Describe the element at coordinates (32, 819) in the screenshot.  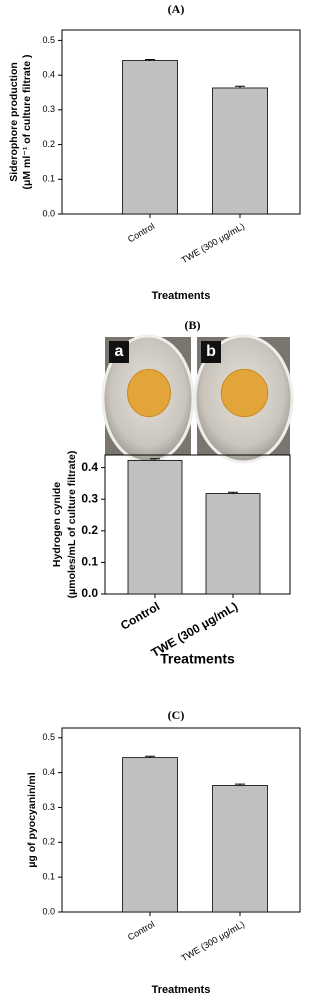
I see `y-axis-title: µg of pyocyanin/ml` at that location.